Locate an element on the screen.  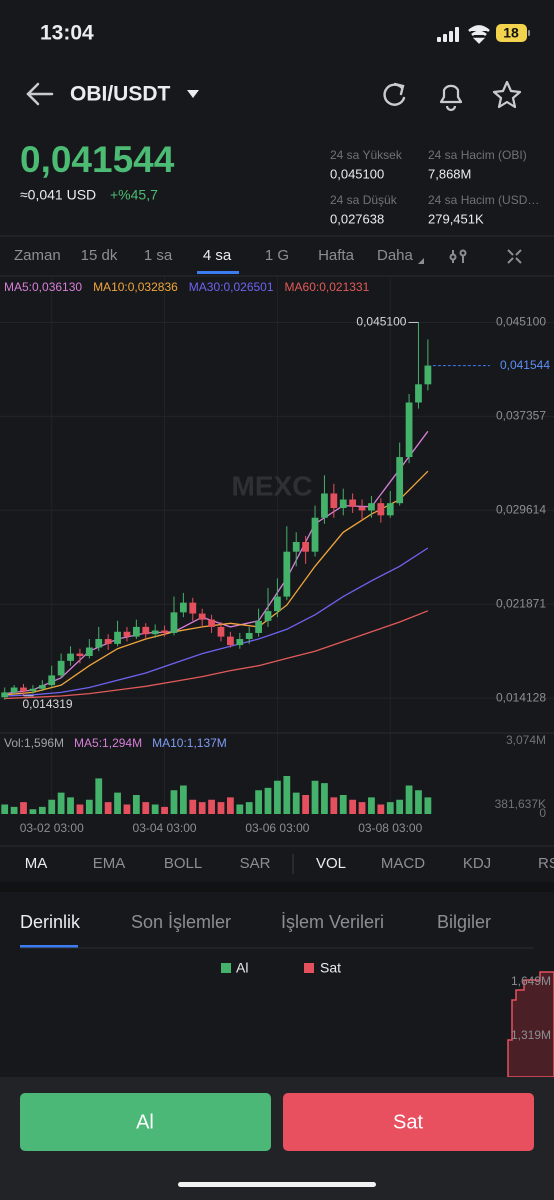
sell-button is located at coordinates (408, 1122).